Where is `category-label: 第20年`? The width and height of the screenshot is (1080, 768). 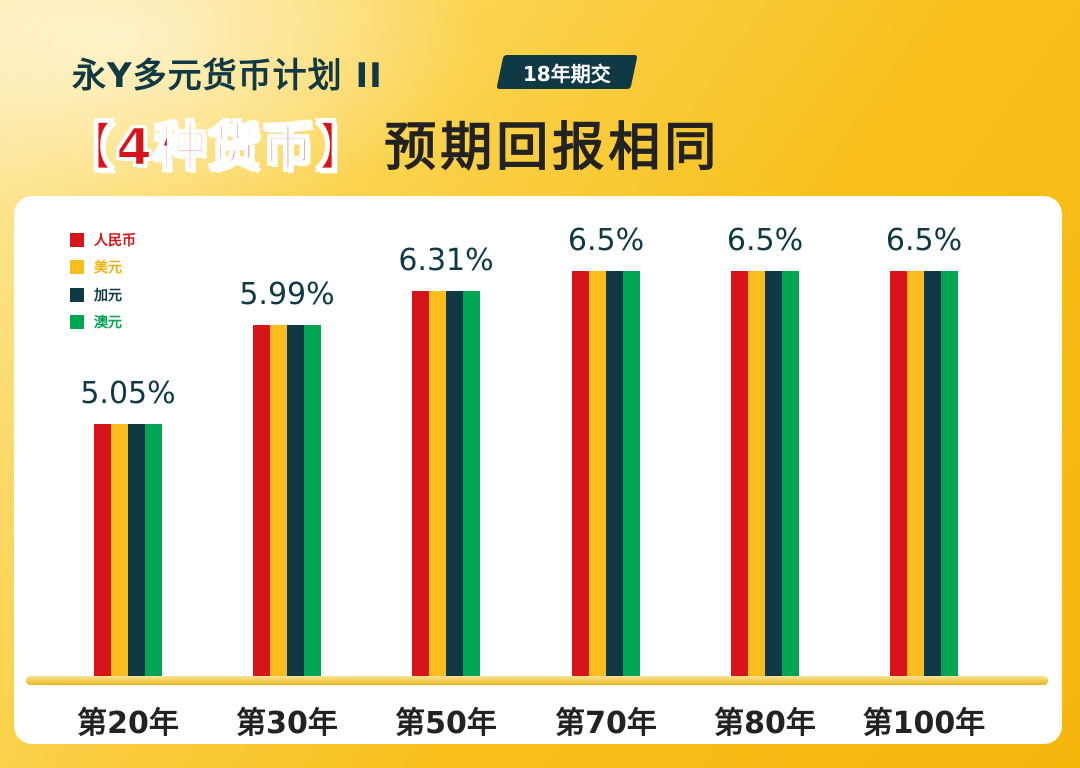 category-label: 第20年 is located at coordinates (128, 723).